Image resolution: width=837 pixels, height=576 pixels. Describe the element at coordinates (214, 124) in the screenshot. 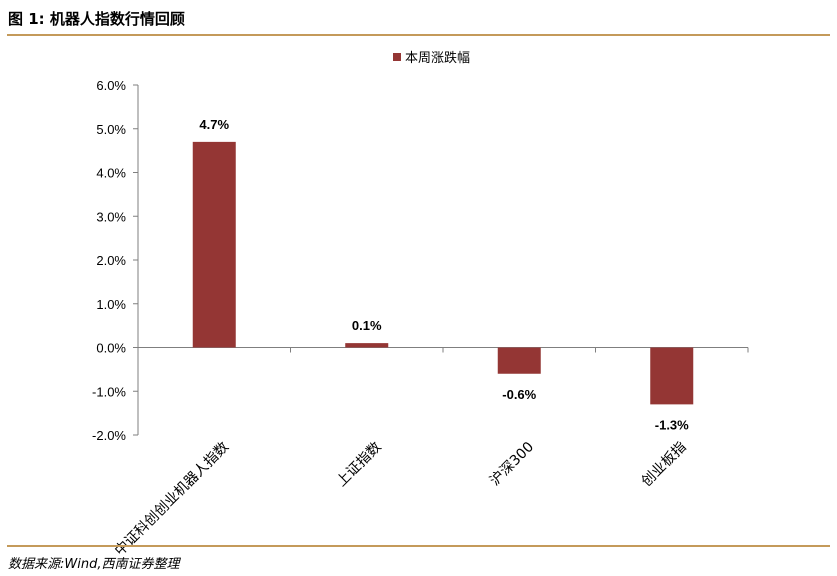

I see `data-label: 4.7%` at that location.